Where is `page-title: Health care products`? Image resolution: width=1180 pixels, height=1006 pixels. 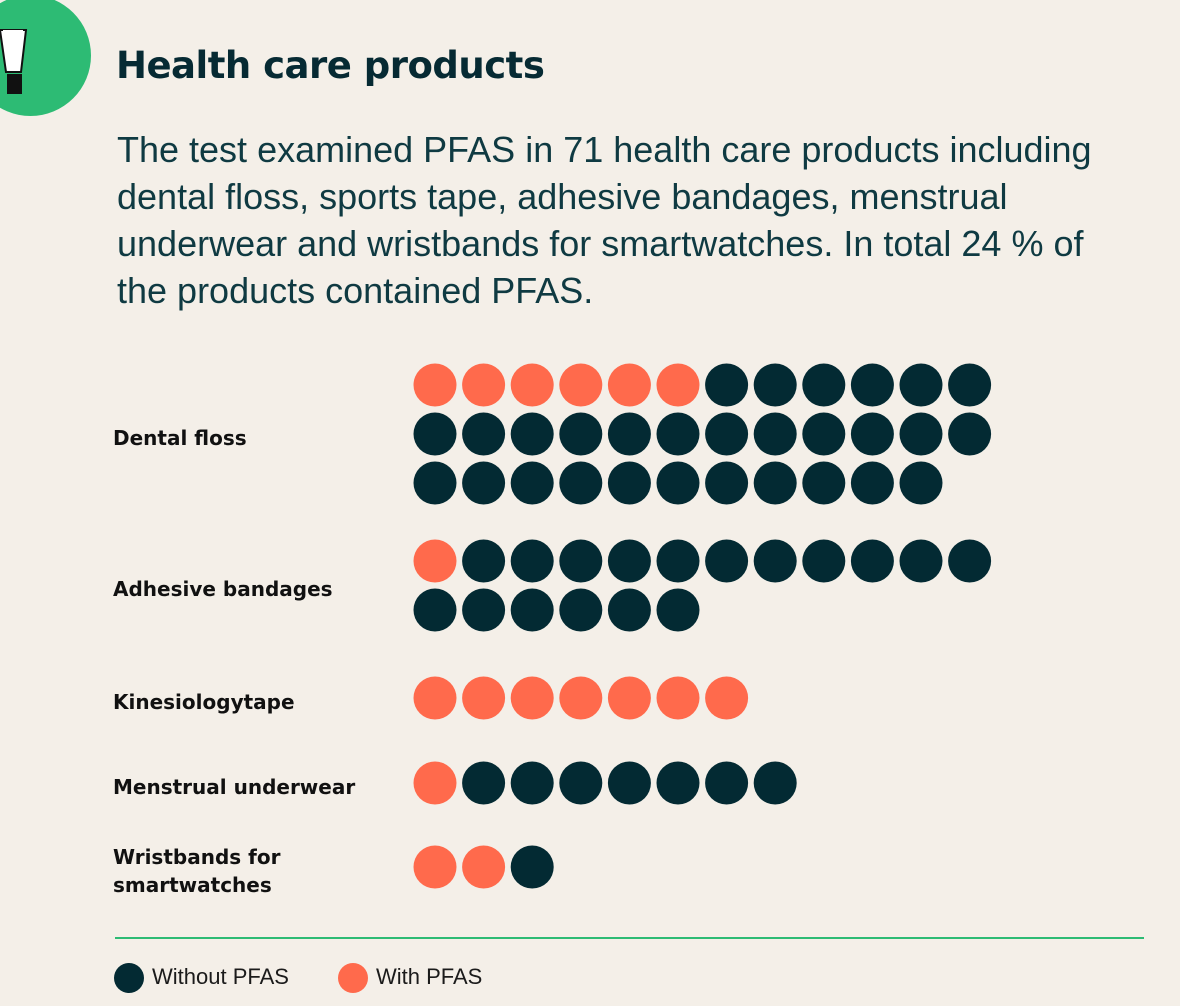 page-title: Health care products is located at coordinates (330, 65).